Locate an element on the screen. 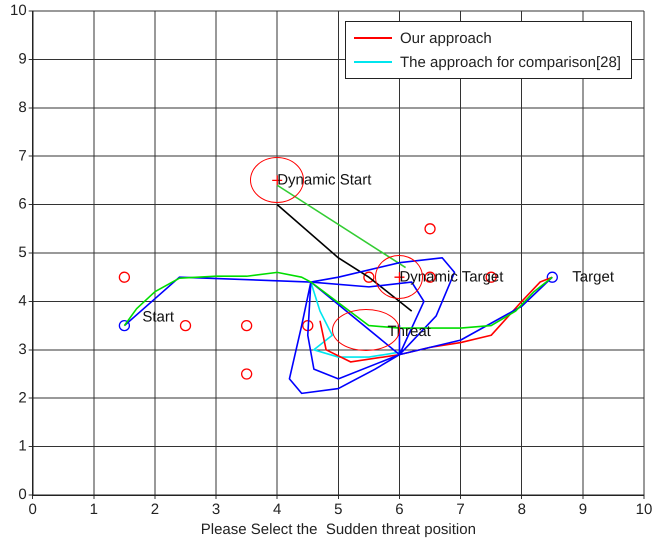  y-tick-label: 7 is located at coordinates (22, 155).